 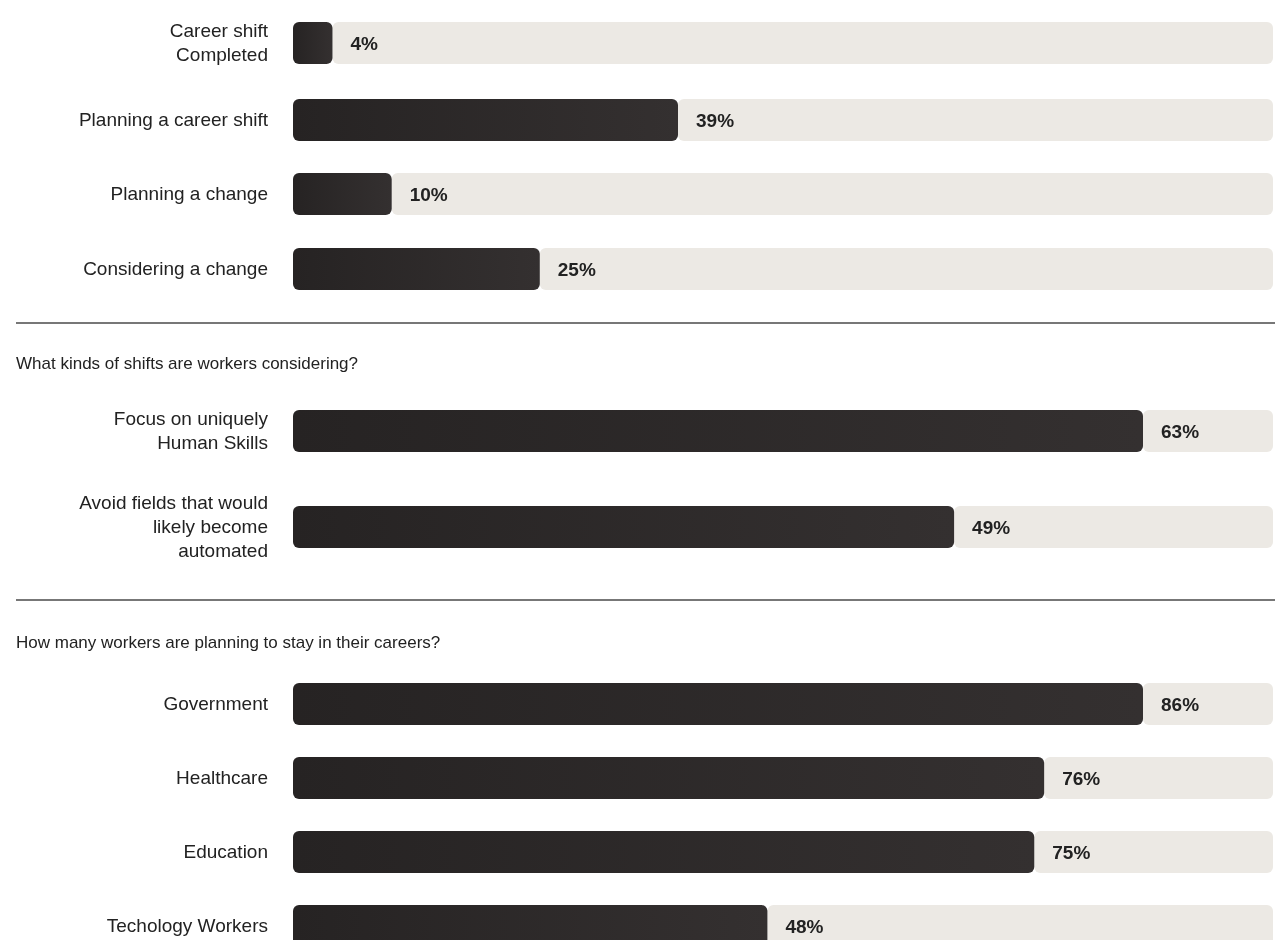 I want to click on data-label: 48%, so click(x=804, y=926).